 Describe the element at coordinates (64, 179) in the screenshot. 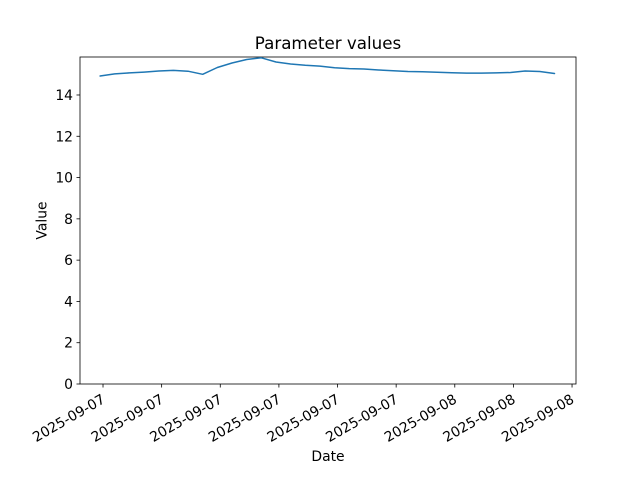

I see `y-tick-label: 10` at that location.